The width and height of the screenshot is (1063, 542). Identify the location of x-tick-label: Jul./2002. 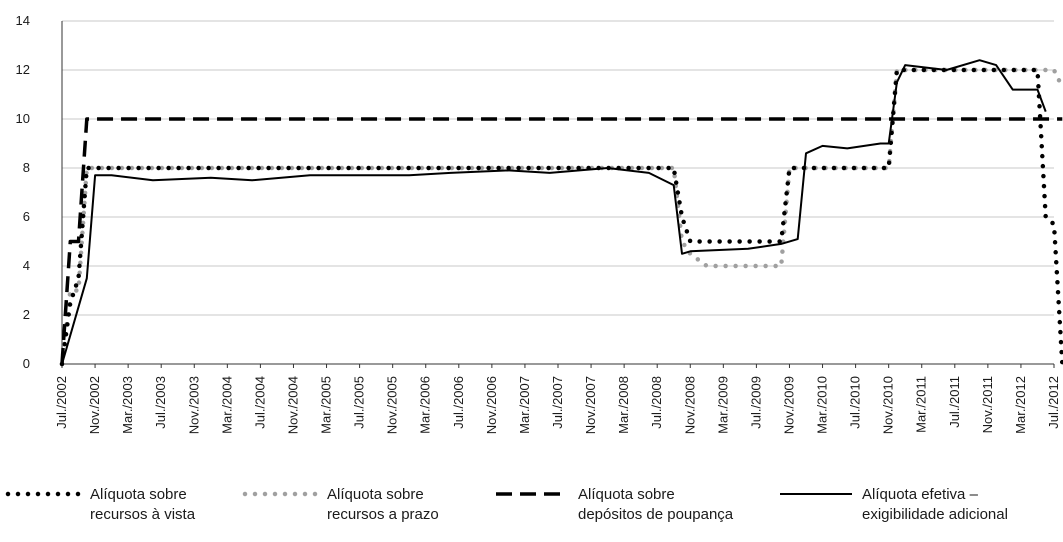
(61, 402).